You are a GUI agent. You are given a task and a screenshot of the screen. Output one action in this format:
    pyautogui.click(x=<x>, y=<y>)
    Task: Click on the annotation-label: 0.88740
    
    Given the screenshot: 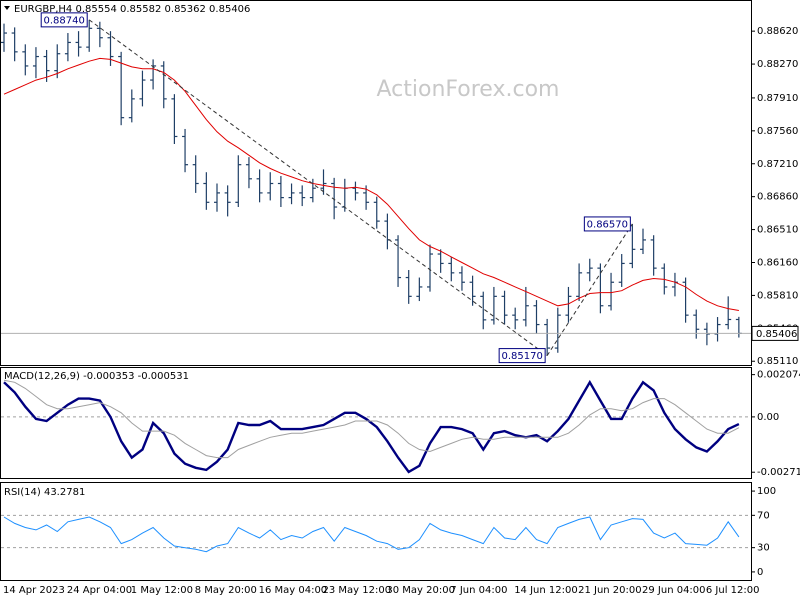 What is the action you would take?
    pyautogui.click(x=64, y=20)
    